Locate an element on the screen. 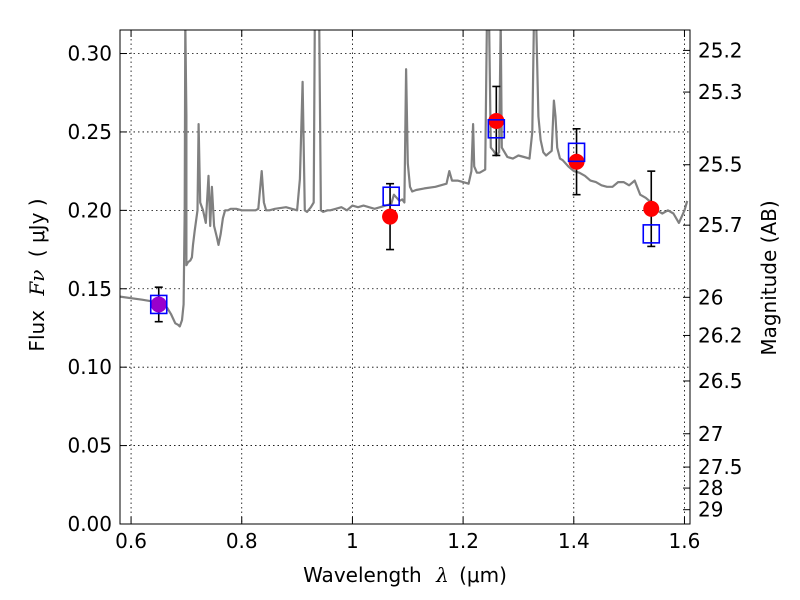 The width and height of the screenshot is (800, 600). y-tick-label: 0.20 is located at coordinates (89, 210).